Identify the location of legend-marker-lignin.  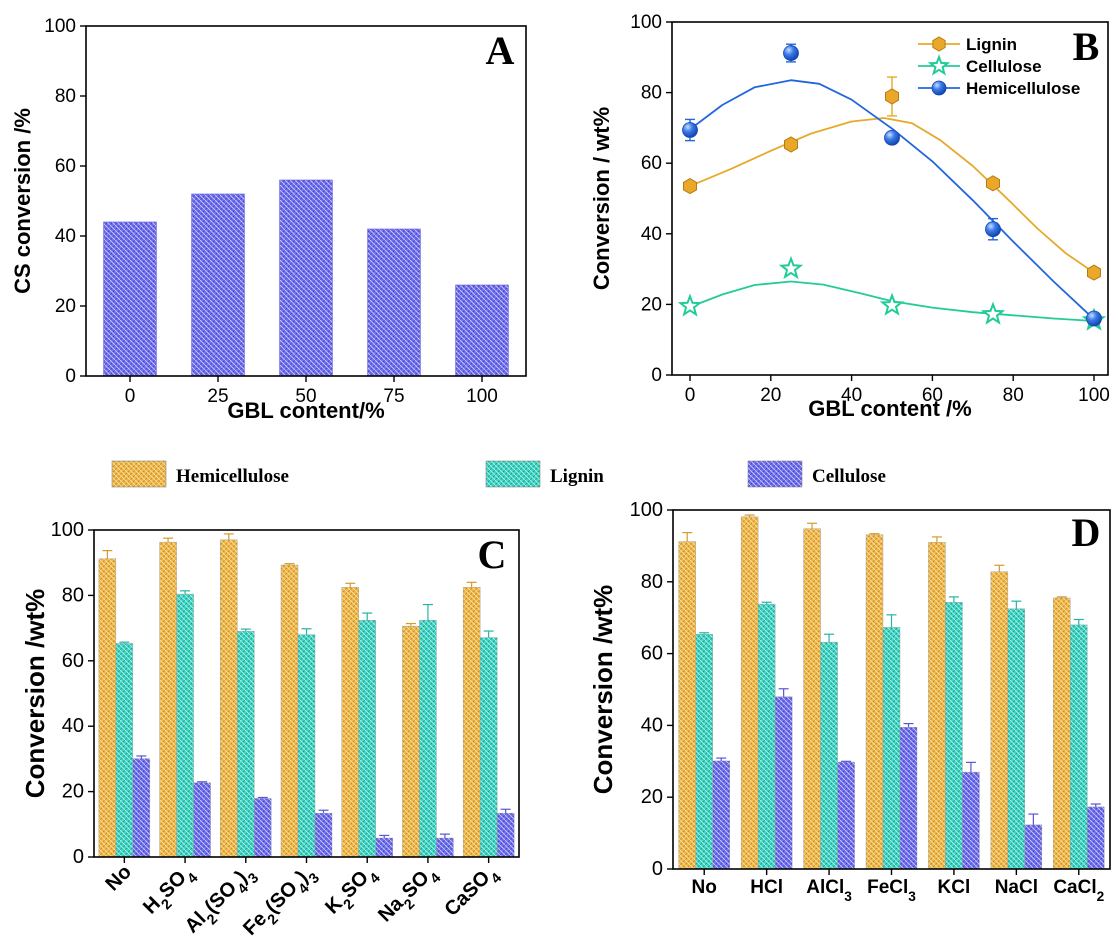
(939, 44).